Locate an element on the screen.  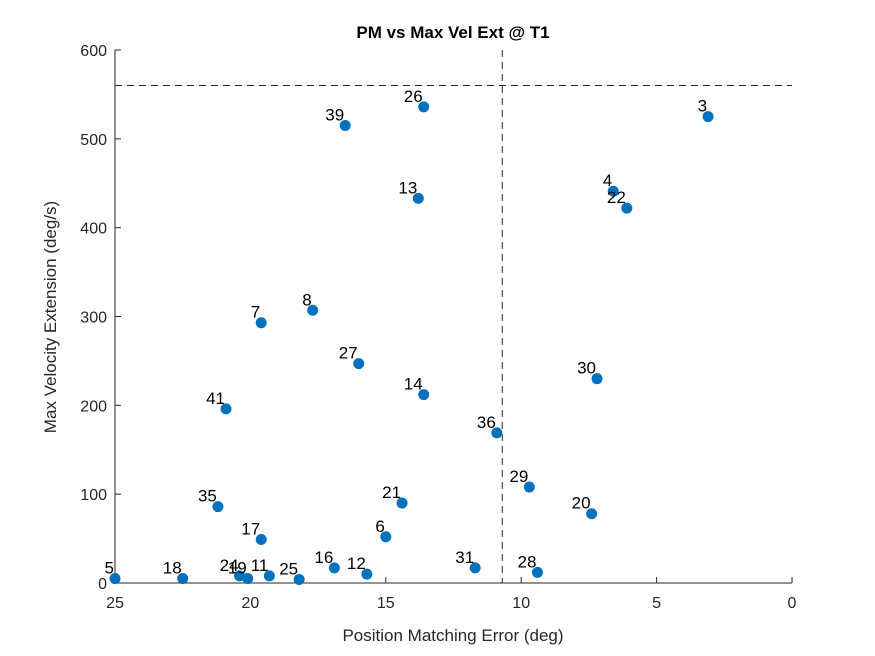
y-tick-label: 0 is located at coordinates (102, 584).